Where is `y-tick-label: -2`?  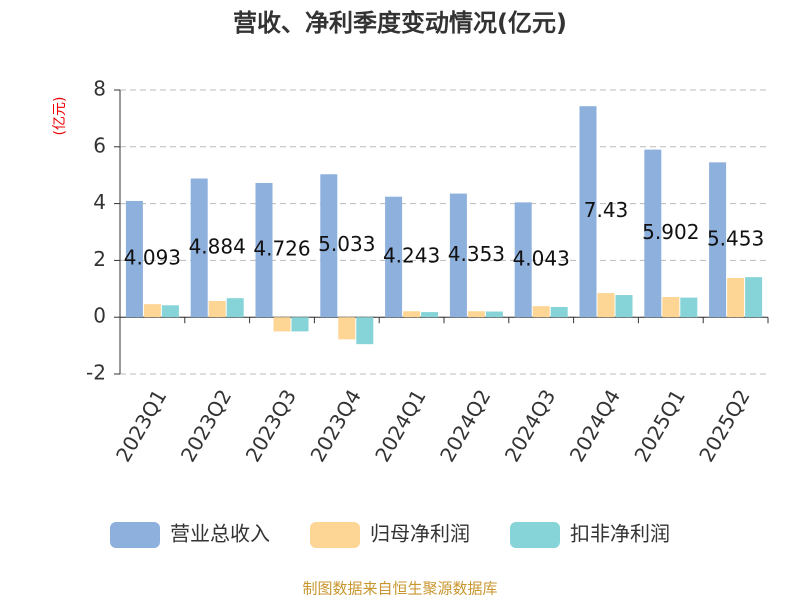 y-tick-label: -2 is located at coordinates (96, 373).